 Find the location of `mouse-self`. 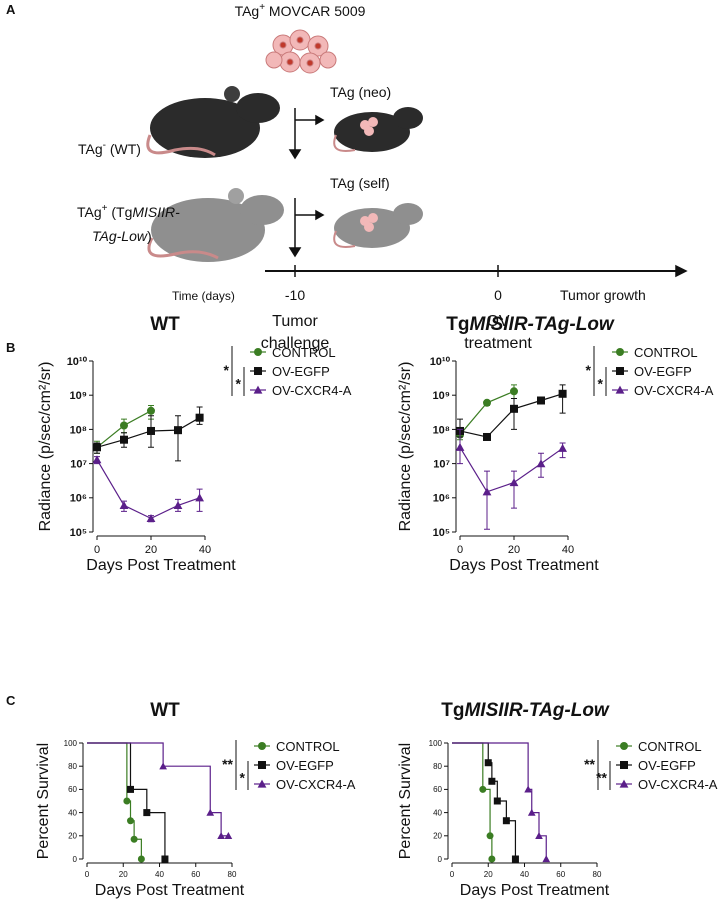

mouse-self is located at coordinates (378, 225).